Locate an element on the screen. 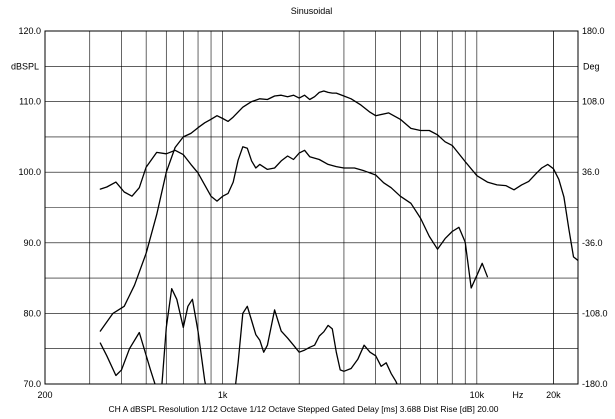  right-axis-tick-label: -180.0 is located at coordinates (595, 384).